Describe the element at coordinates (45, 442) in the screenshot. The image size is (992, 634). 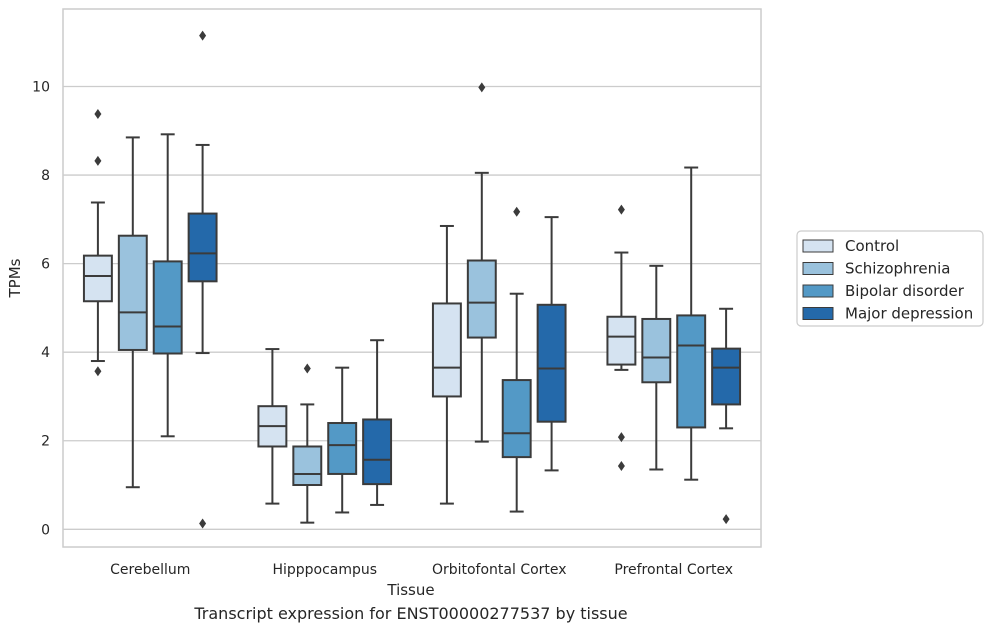
I see `y-tick-label: 2` at that location.